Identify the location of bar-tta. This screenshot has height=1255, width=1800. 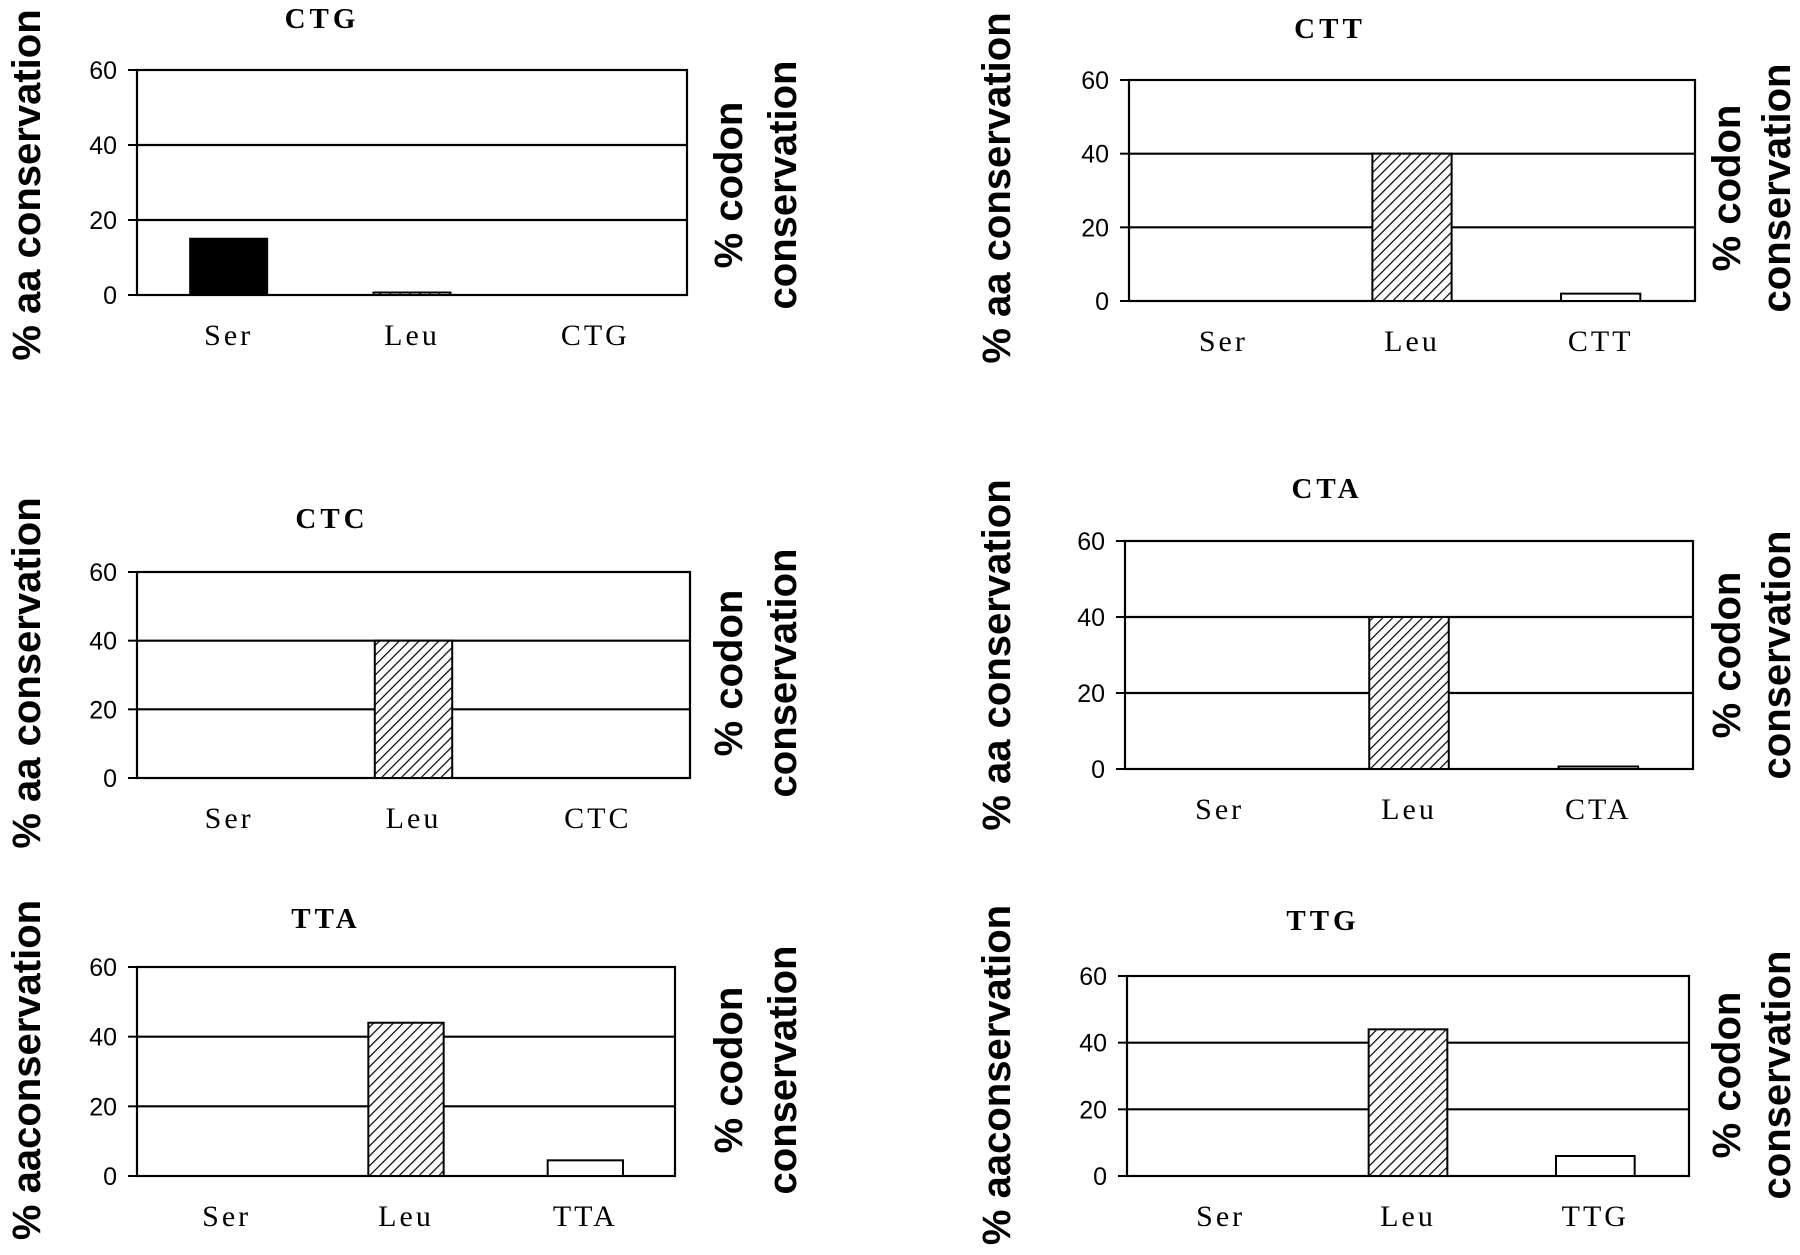
(585, 1168).